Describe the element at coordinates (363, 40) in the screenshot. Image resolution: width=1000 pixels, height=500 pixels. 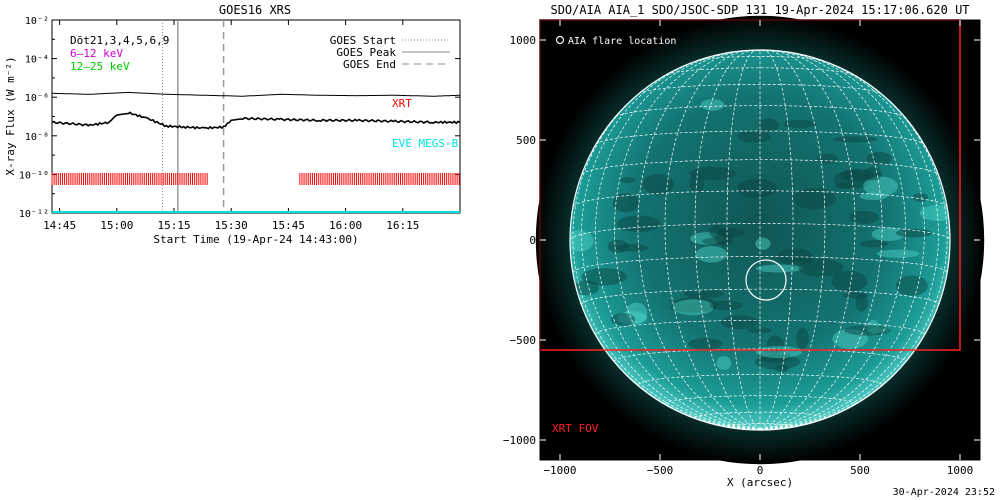
I see `legend-goes-start: GOES Start` at that location.